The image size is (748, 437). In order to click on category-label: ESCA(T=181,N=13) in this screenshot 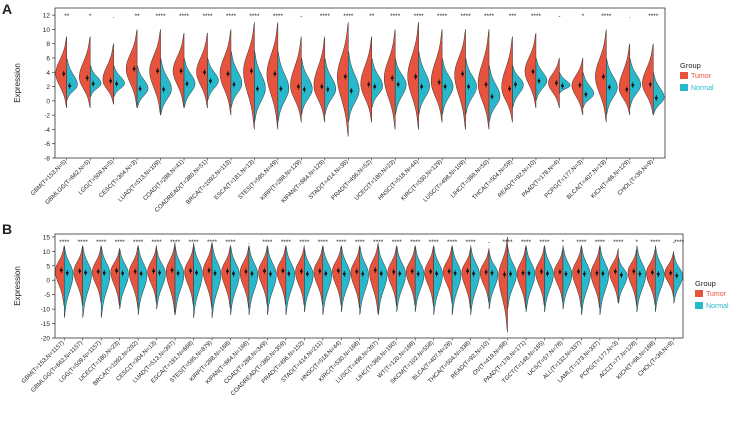, I will do `click(235, 180)`.